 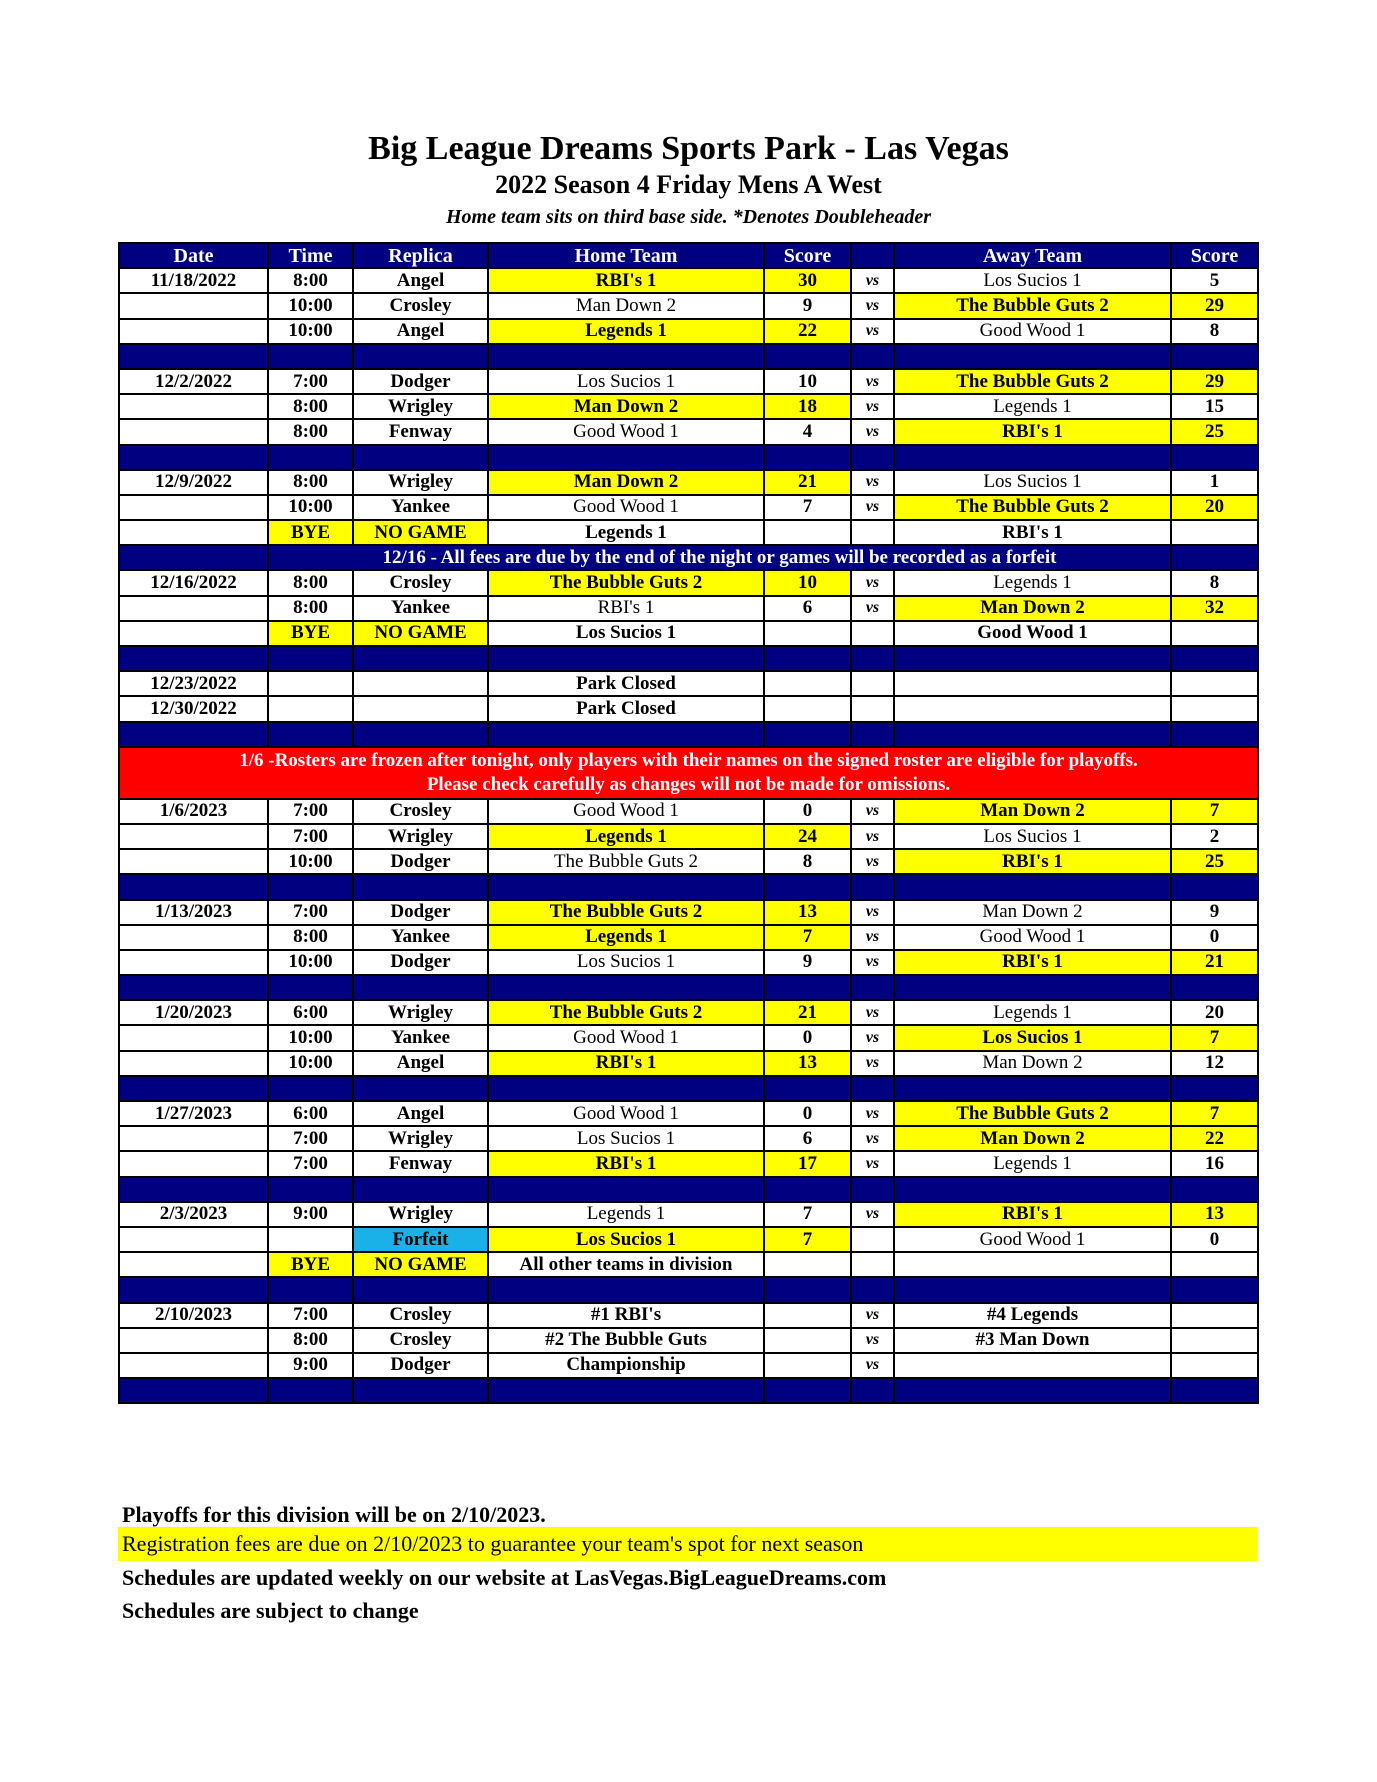 What do you see at coordinates (1214, 432) in the screenshot?
I see `away-score: 25` at bounding box center [1214, 432].